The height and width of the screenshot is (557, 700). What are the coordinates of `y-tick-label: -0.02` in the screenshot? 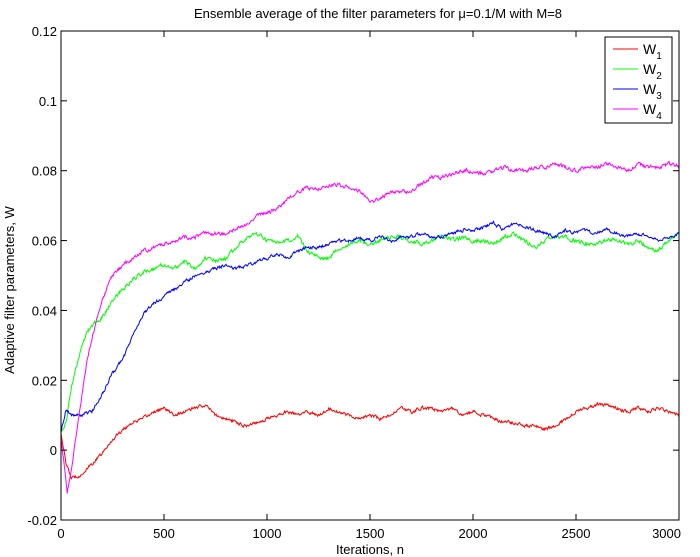 It's located at (42, 520).